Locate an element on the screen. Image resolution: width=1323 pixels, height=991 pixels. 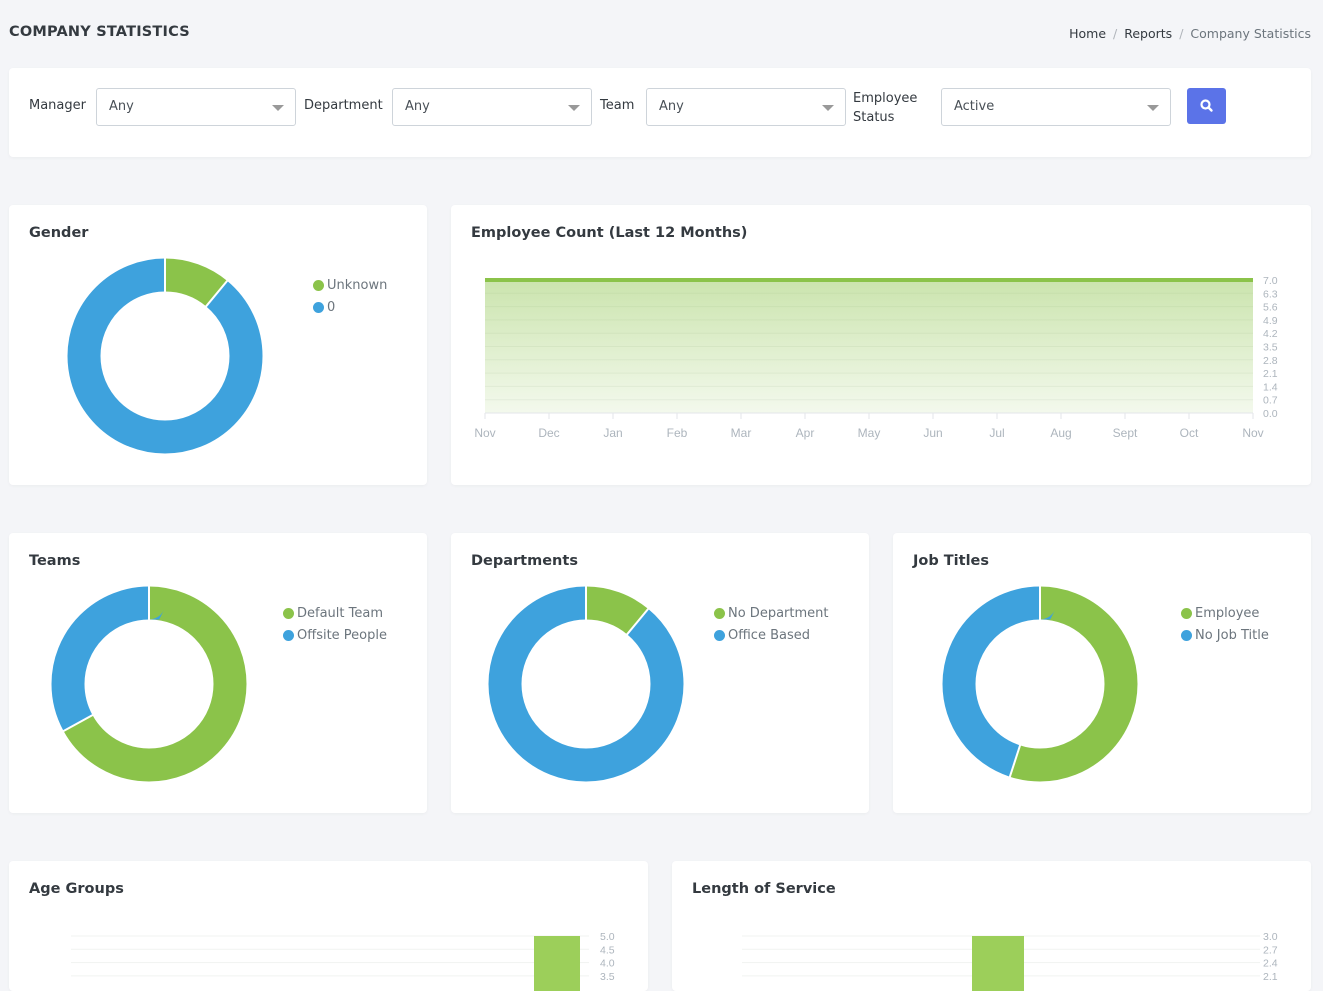
y-tick-label: 2.4 is located at coordinates (1270, 964).